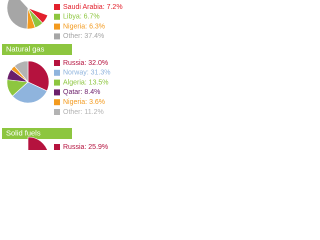 Image resolution: width=320 pixels, height=240 pixels. I want to click on legend-label: Algeria: 13.5%, so click(86, 82).